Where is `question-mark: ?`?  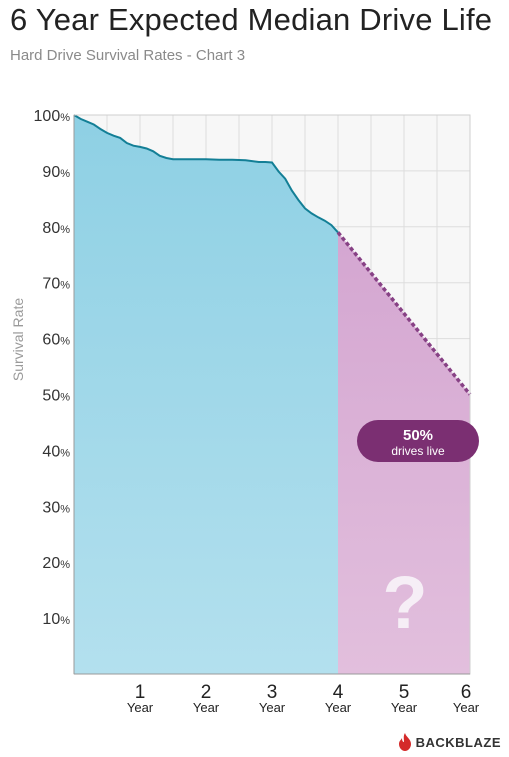 question-mark: ? is located at coordinates (404, 602).